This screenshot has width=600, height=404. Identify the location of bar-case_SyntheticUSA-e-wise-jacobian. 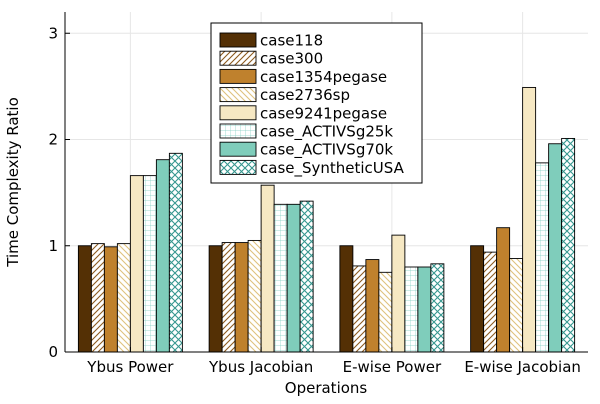
(568, 245).